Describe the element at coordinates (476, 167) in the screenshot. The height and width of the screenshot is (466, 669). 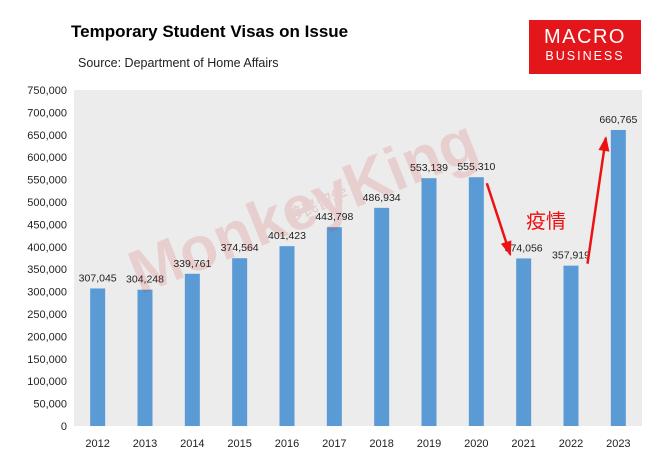
I see `data-label: 555,310` at that location.